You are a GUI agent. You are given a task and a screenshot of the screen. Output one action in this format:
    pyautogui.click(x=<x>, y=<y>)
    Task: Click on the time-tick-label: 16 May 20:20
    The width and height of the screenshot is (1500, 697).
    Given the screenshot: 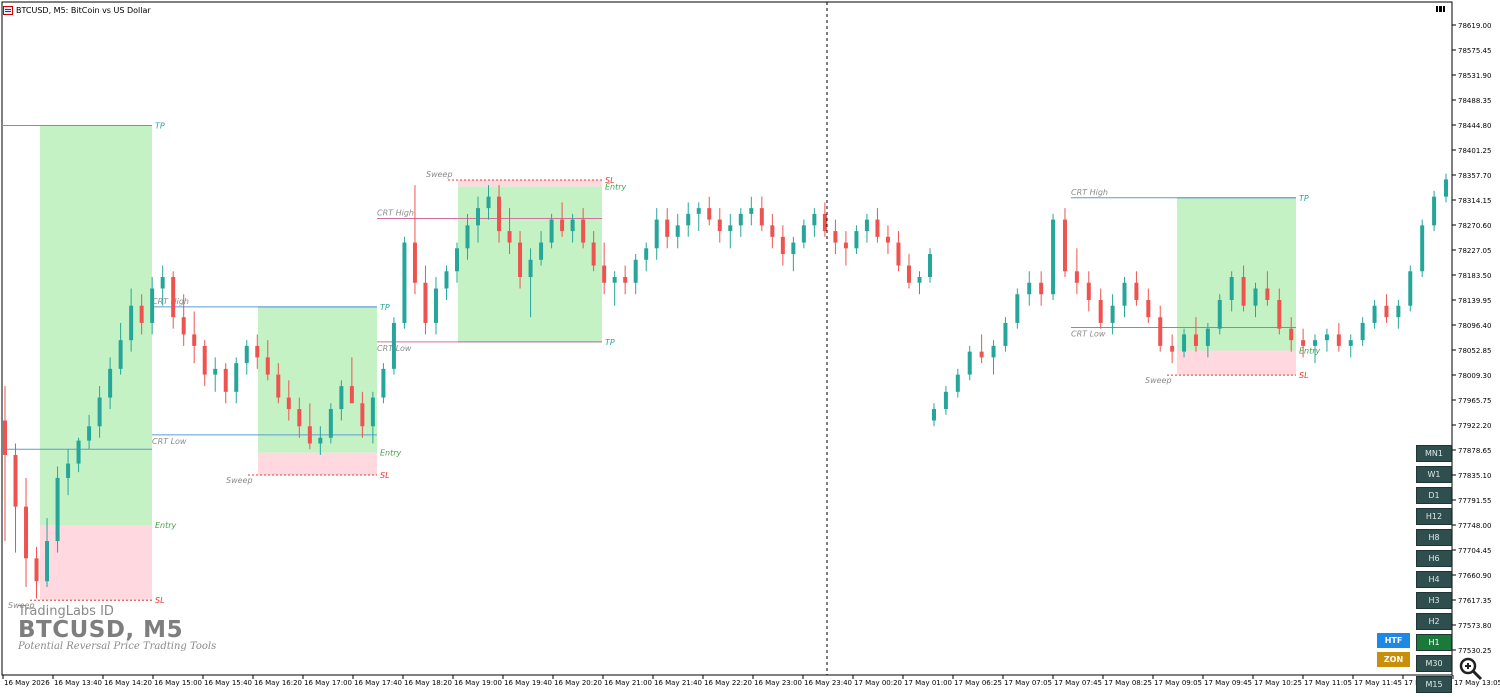 What is the action you would take?
    pyautogui.click(x=578, y=683)
    